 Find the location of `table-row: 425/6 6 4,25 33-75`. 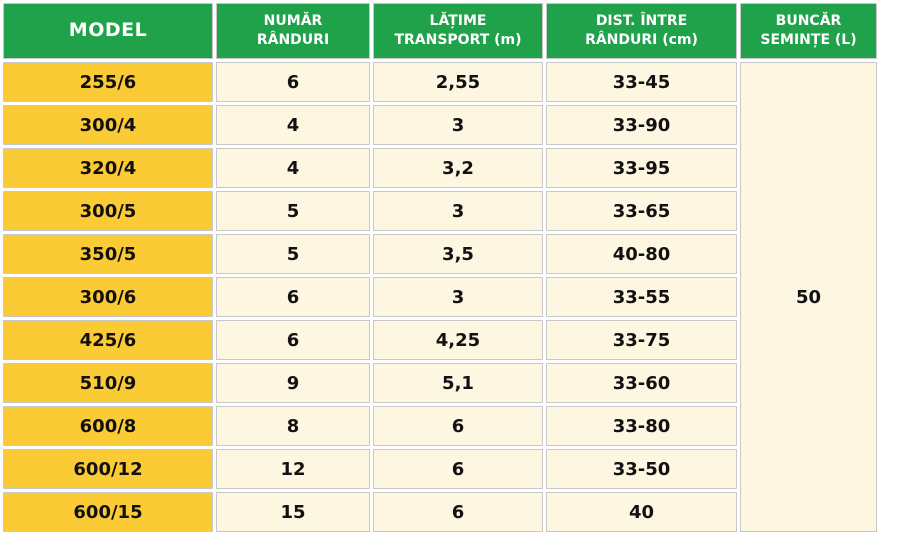

table-row: 425/6 6 4,25 33-75 is located at coordinates (440, 340).